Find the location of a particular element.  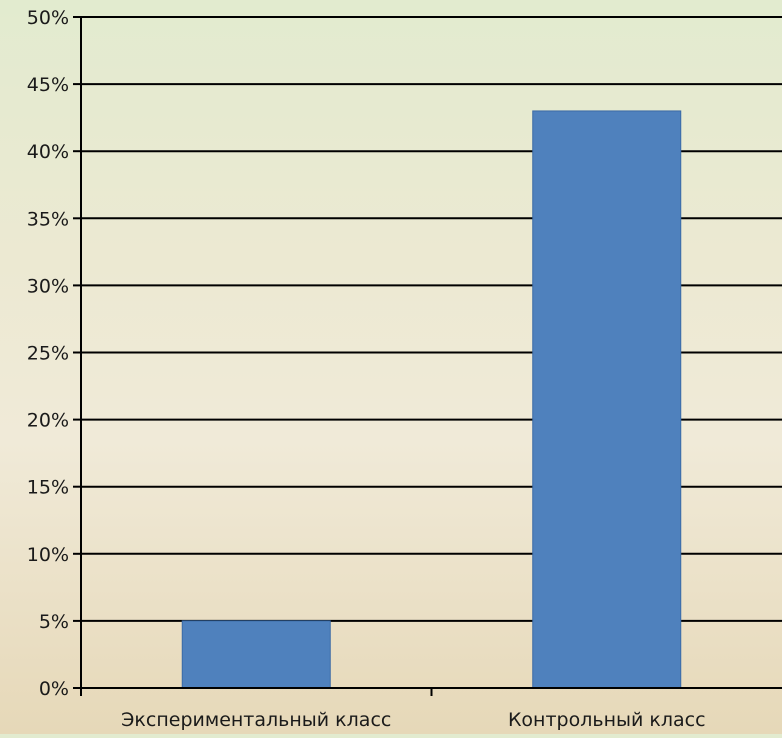

y-tick-label: 20% is located at coordinates (48, 421).